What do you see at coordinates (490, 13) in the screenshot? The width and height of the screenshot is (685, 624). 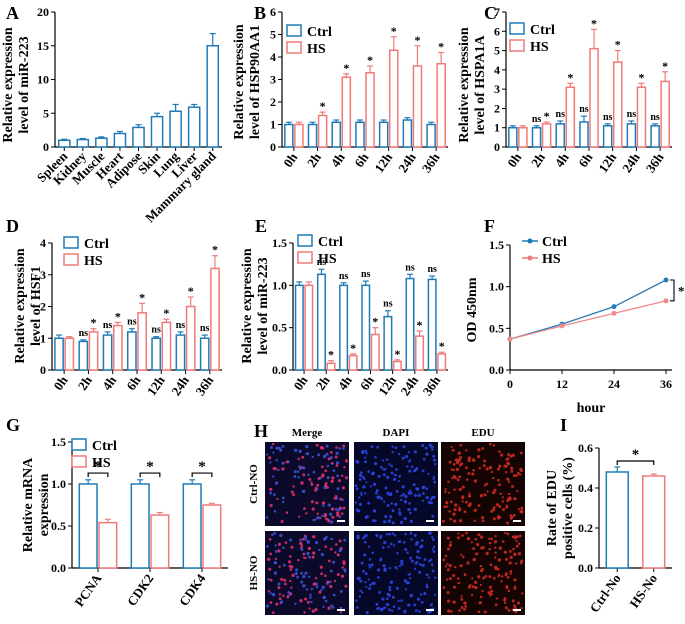 I see `panel-c-label: C` at bounding box center [490, 13].